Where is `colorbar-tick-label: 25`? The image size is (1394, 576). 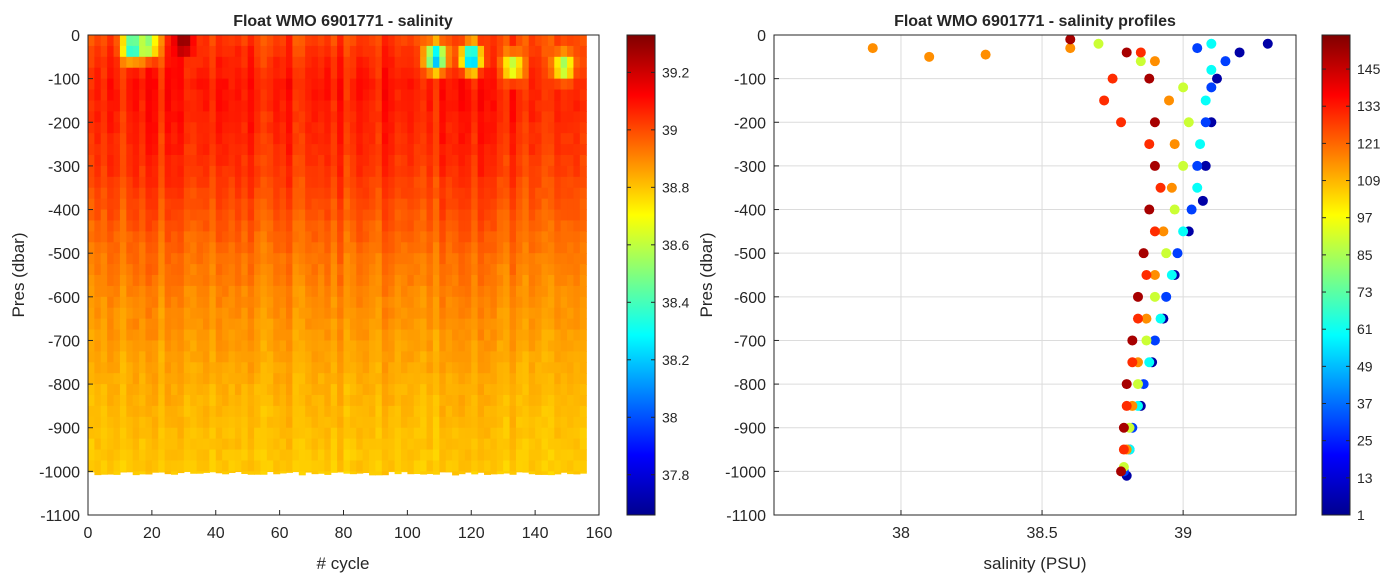 colorbar-tick-label: 25 is located at coordinates (1365, 441).